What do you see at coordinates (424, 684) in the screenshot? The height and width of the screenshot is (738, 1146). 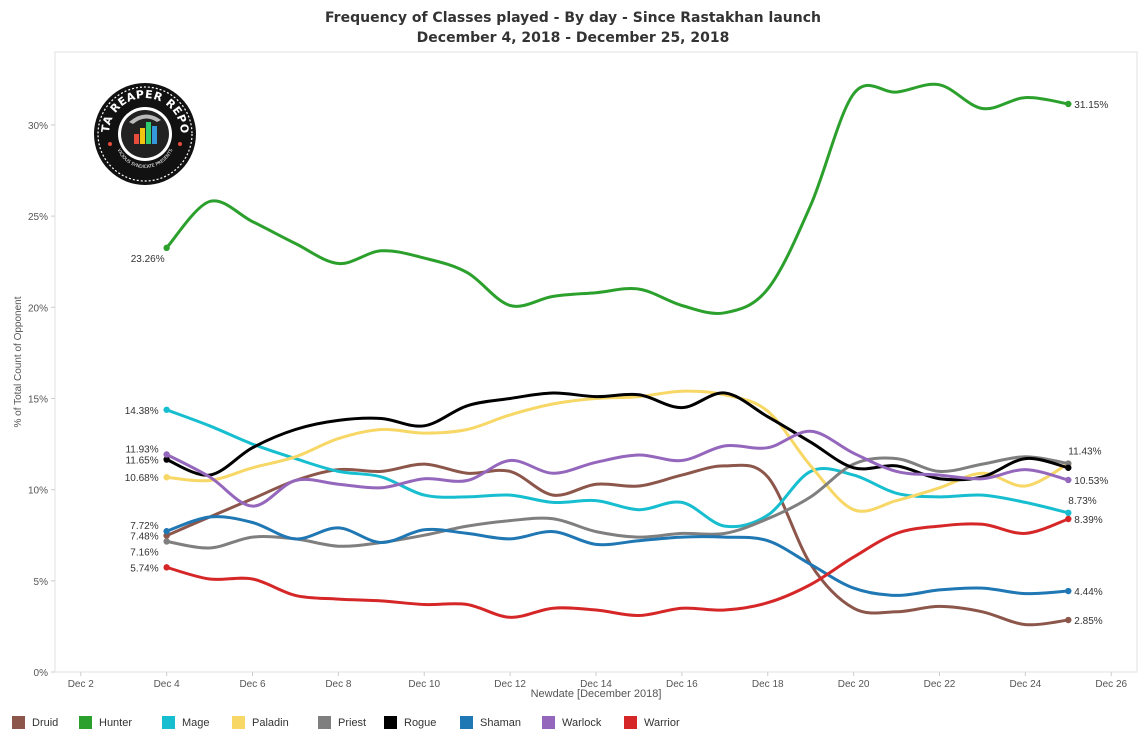 I see `x-tick-label: Dec 10` at bounding box center [424, 684].